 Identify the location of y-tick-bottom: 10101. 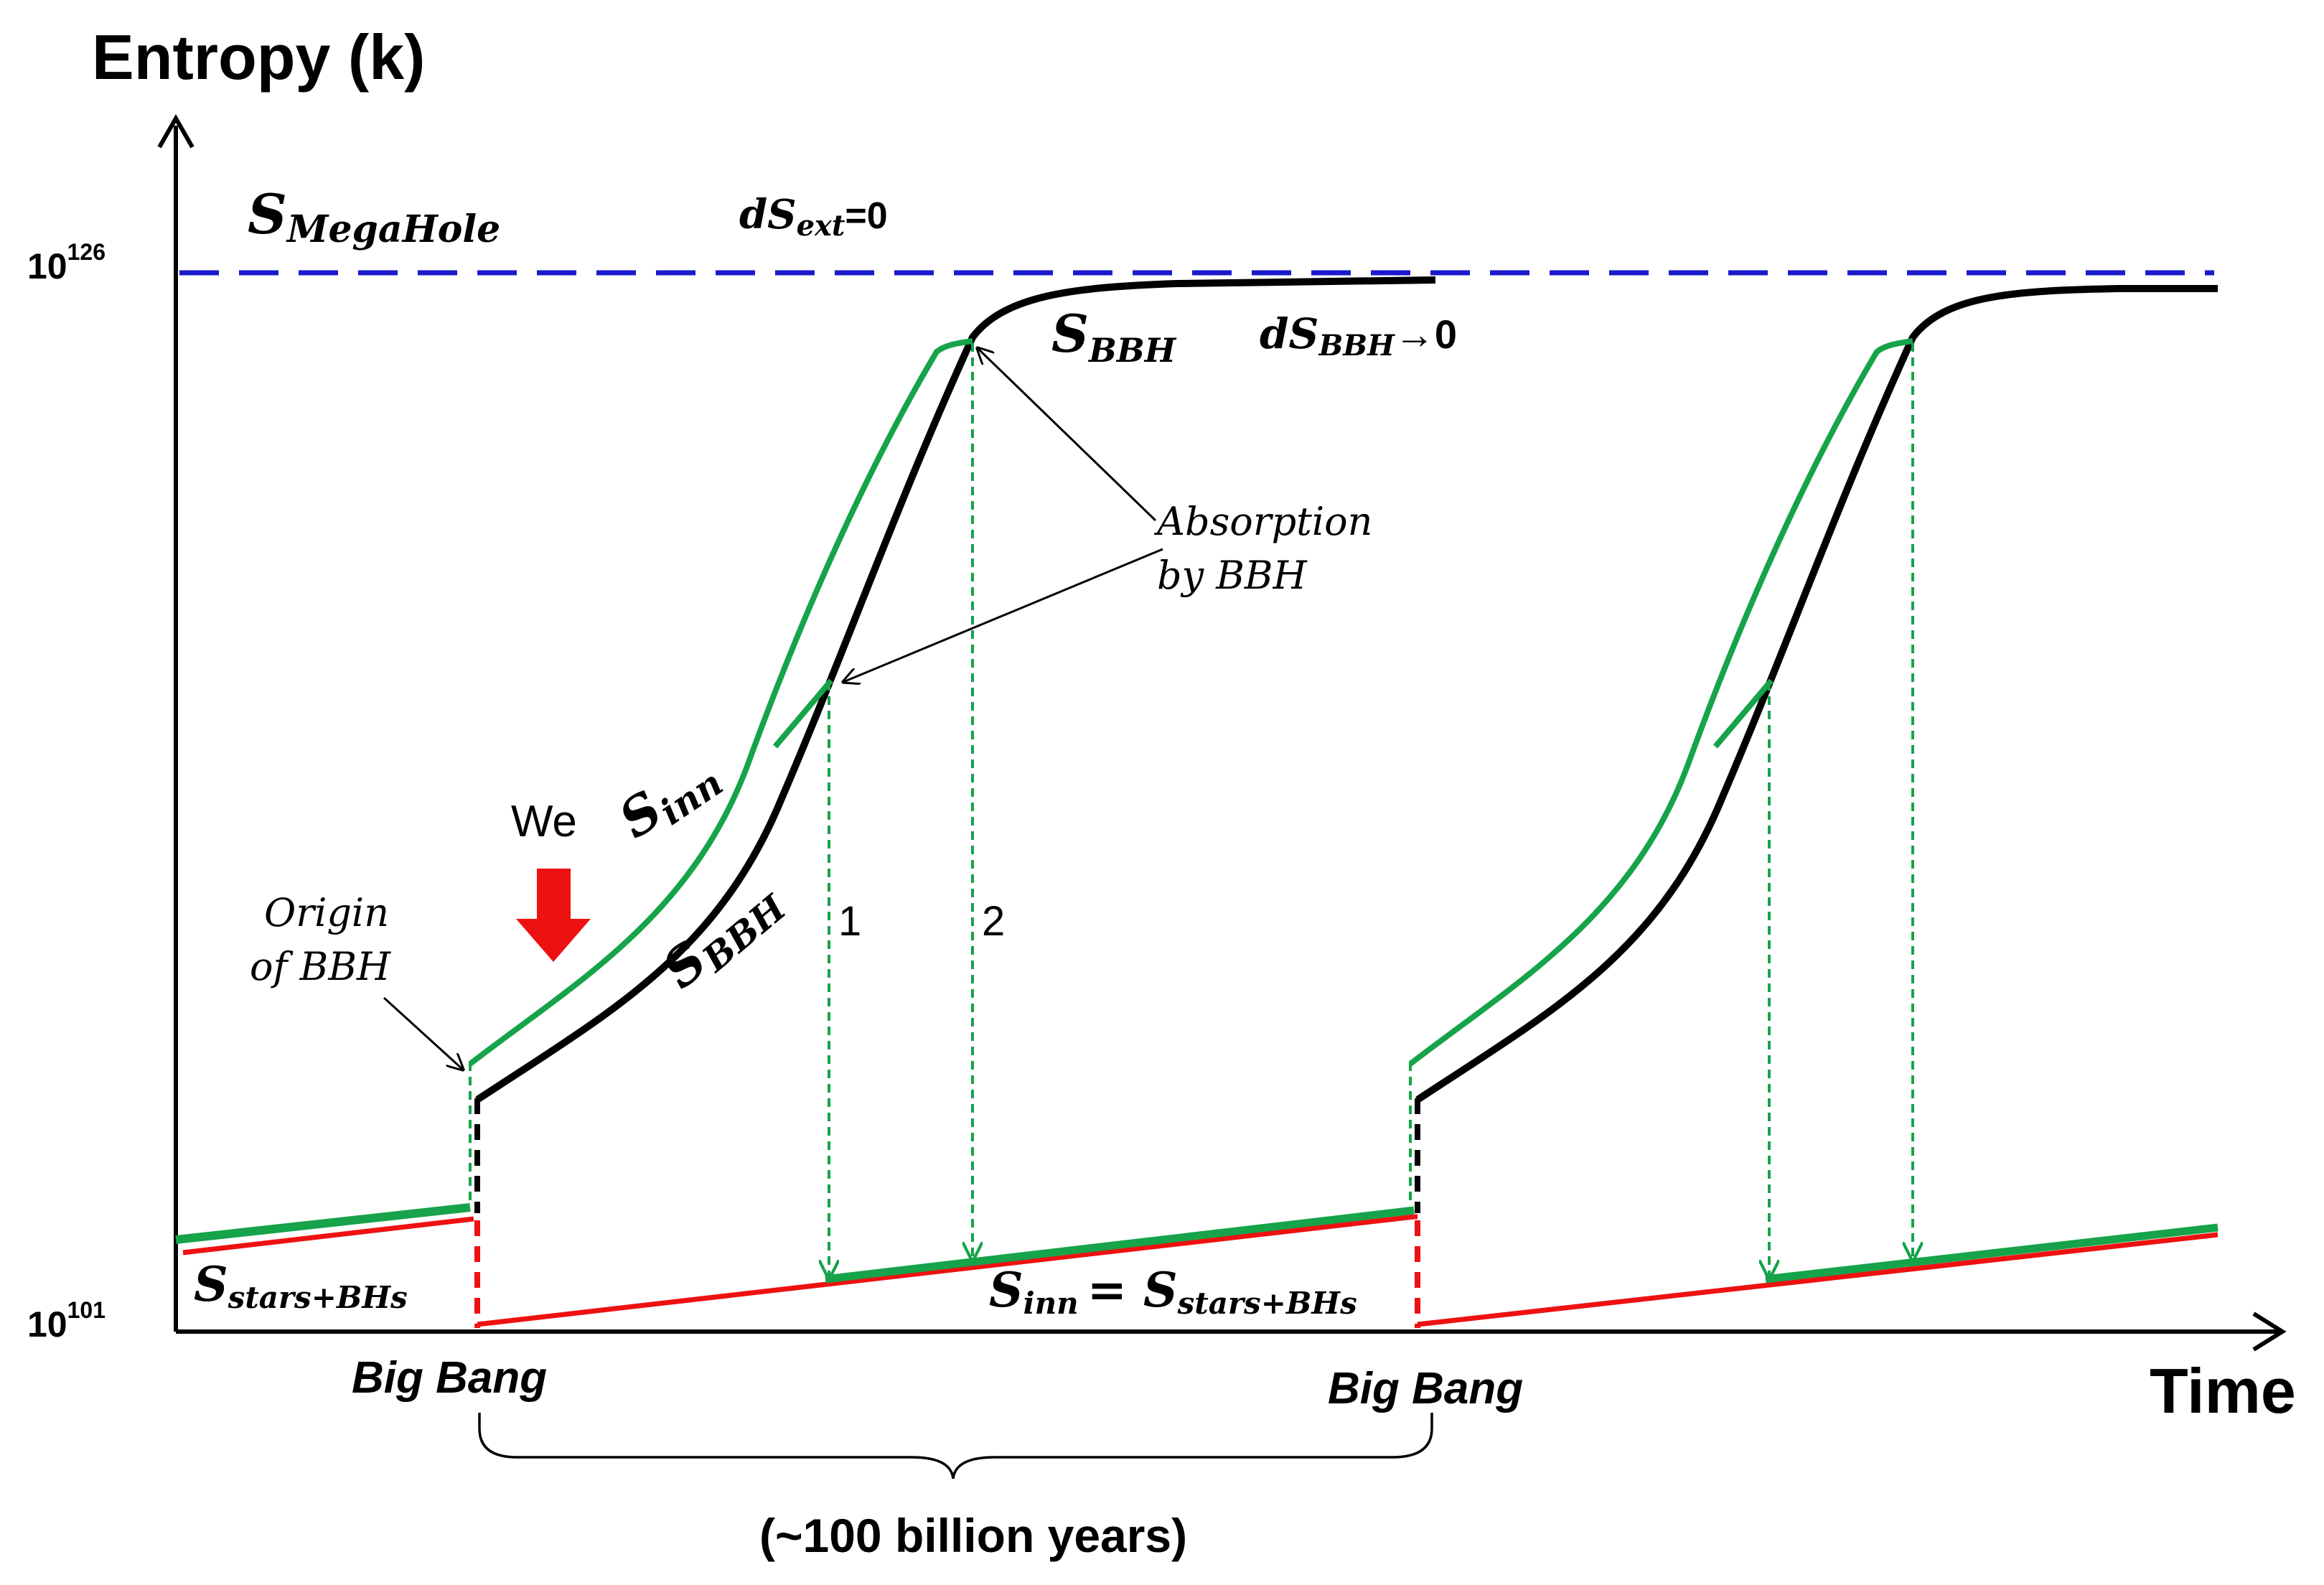
(66, 1321).